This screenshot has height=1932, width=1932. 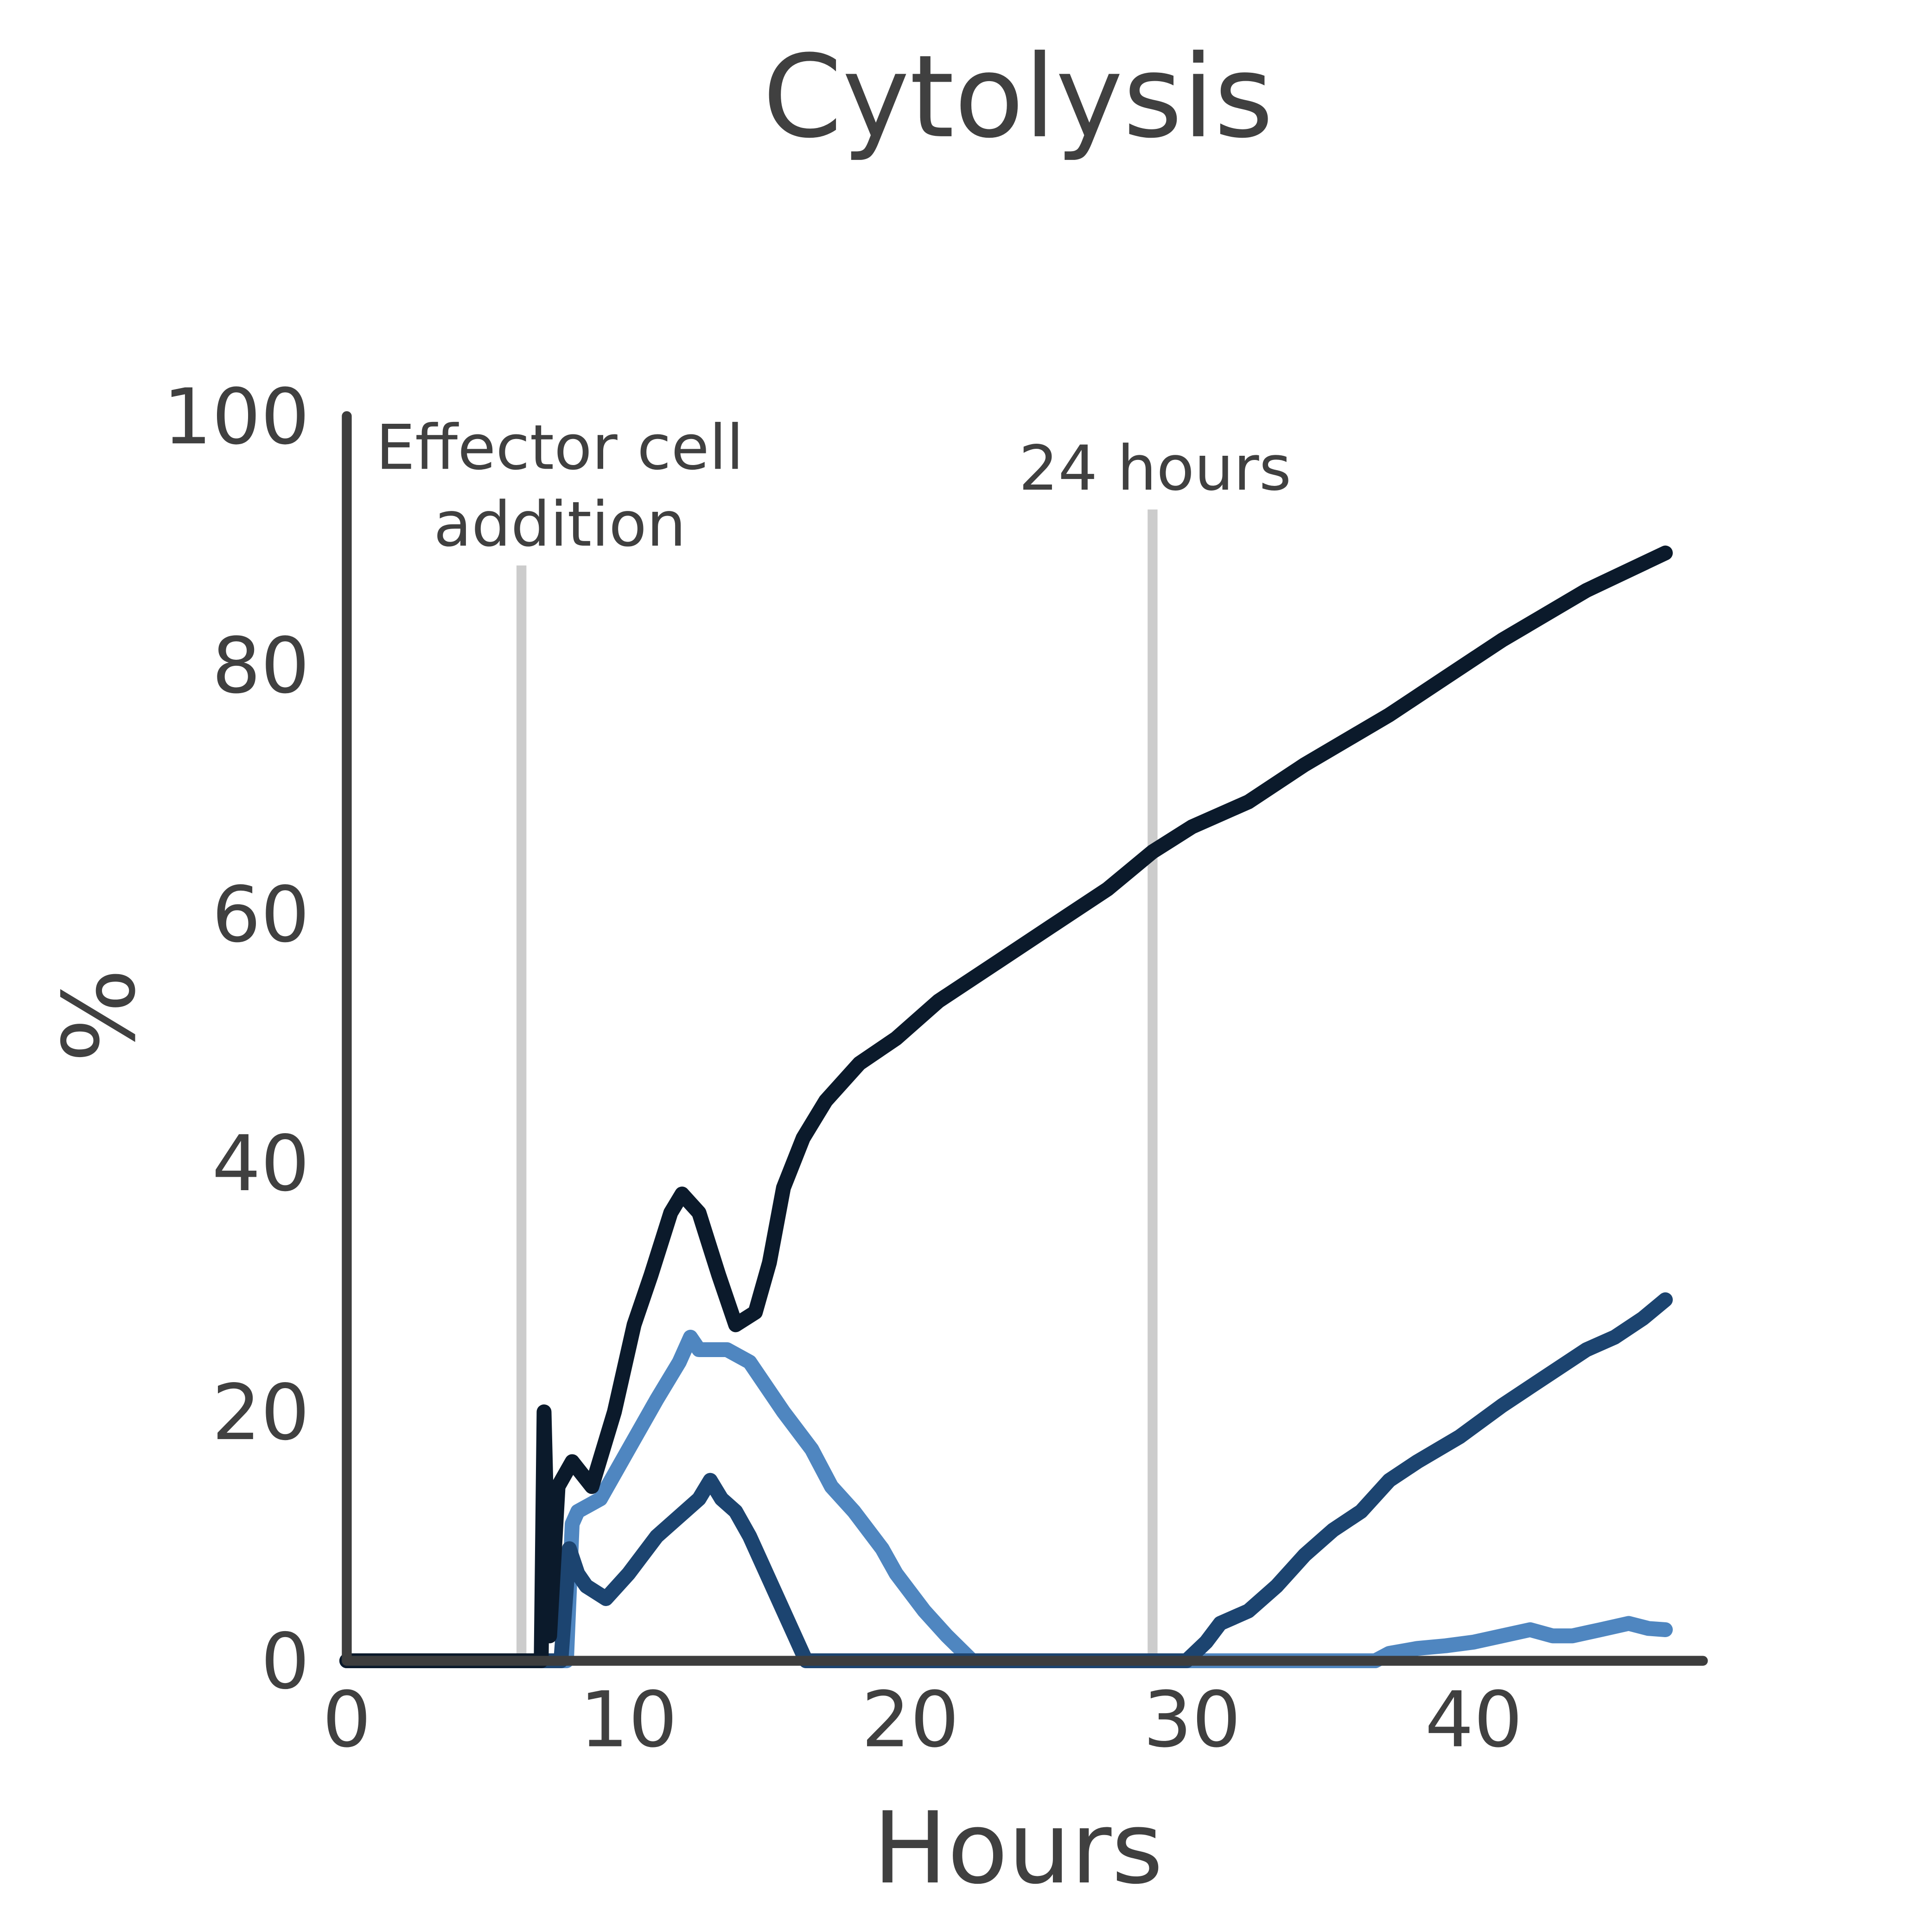 What do you see at coordinates (261, 666) in the screenshot?
I see `y-tick-label: 80` at bounding box center [261, 666].